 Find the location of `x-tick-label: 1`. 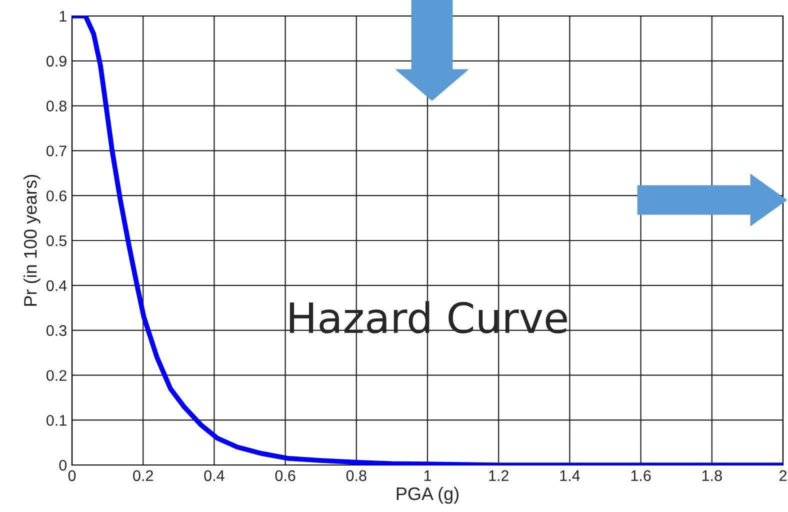

x-tick-label: 1 is located at coordinates (428, 475).